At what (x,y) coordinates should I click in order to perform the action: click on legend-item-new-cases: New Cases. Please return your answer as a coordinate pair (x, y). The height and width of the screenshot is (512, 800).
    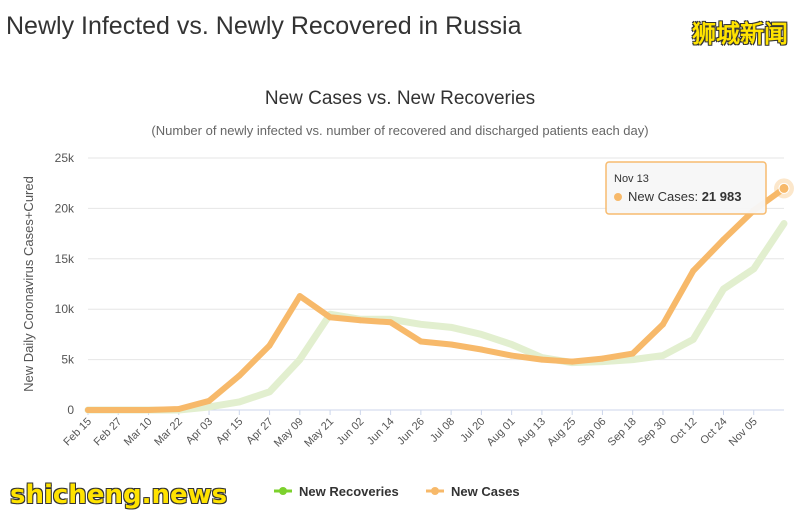
    Looking at the image, I should click on (473, 491).